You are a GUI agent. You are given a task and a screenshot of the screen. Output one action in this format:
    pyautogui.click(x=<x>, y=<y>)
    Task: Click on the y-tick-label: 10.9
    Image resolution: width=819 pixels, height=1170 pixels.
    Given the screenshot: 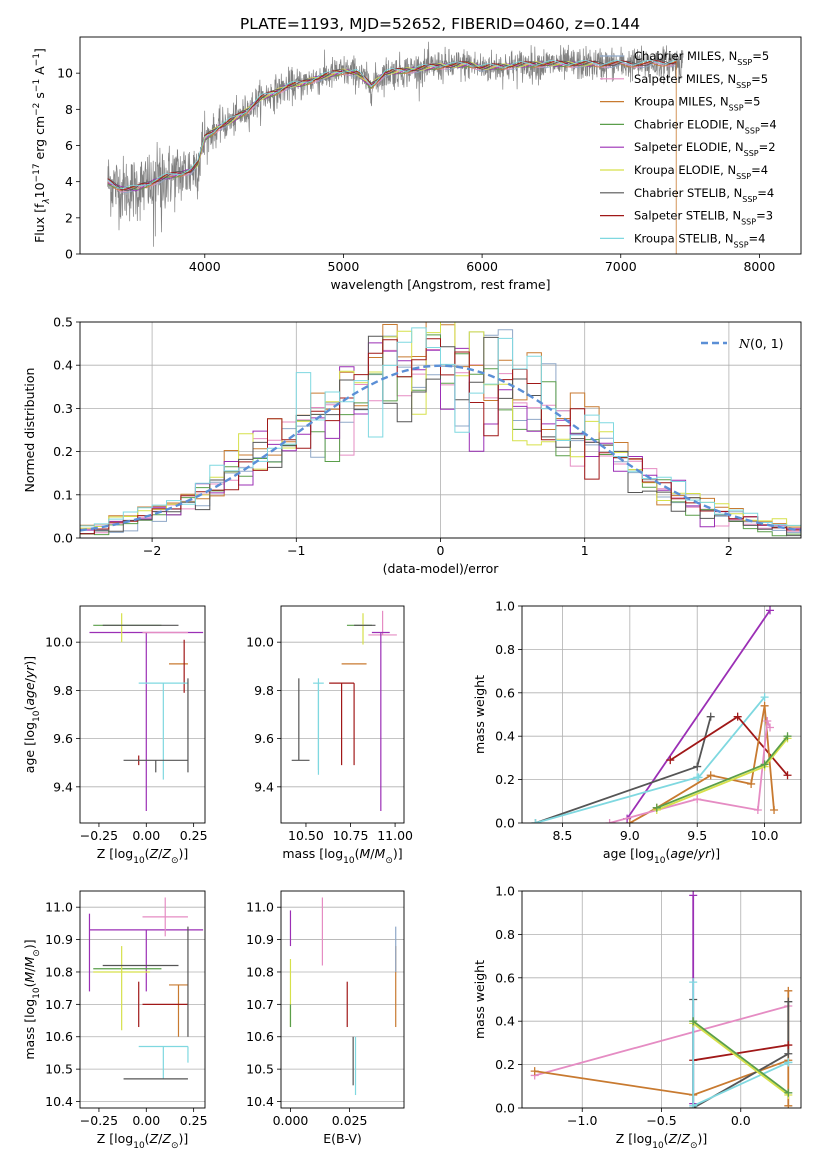 What is the action you would take?
    pyautogui.click(x=260, y=939)
    